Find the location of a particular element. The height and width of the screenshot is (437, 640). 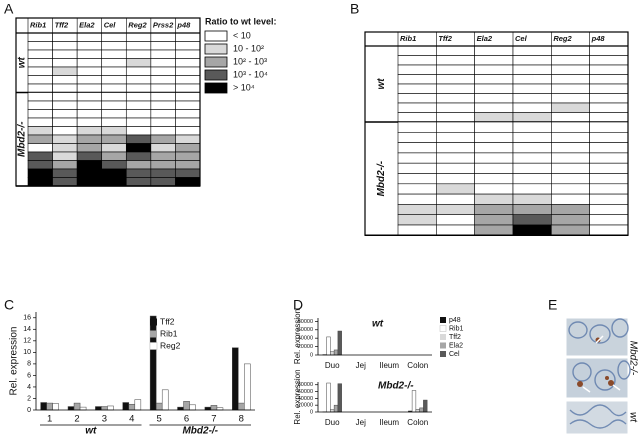

column-header: Tff2 is located at coordinates (62, 24).